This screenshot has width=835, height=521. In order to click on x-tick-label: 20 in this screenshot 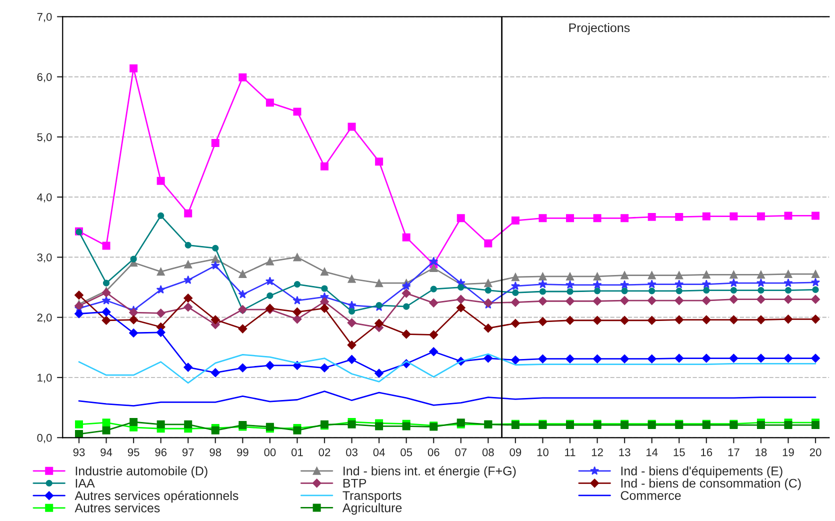, I will do `click(816, 452)`.